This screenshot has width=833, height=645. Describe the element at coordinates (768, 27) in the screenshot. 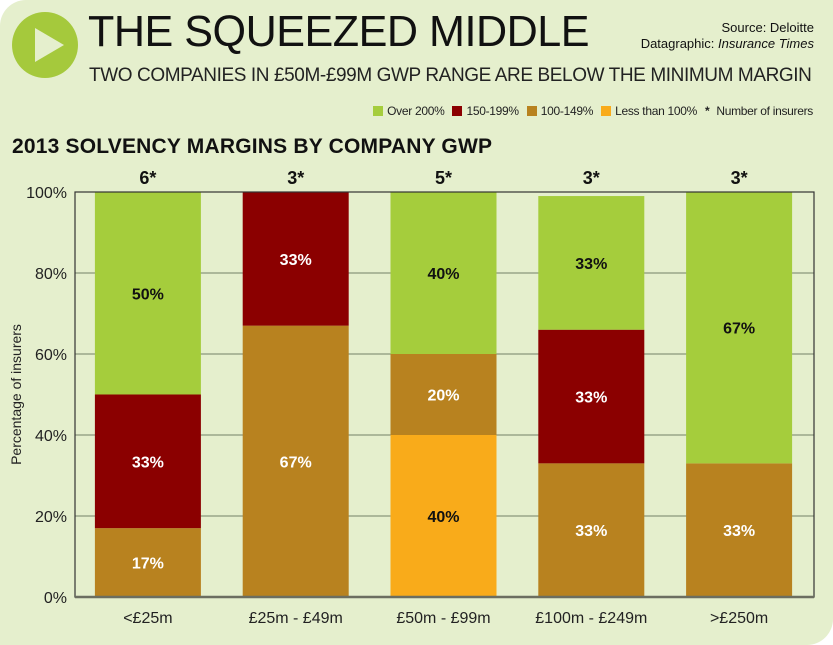

I see `source-line: Source: Deloitte` at that location.